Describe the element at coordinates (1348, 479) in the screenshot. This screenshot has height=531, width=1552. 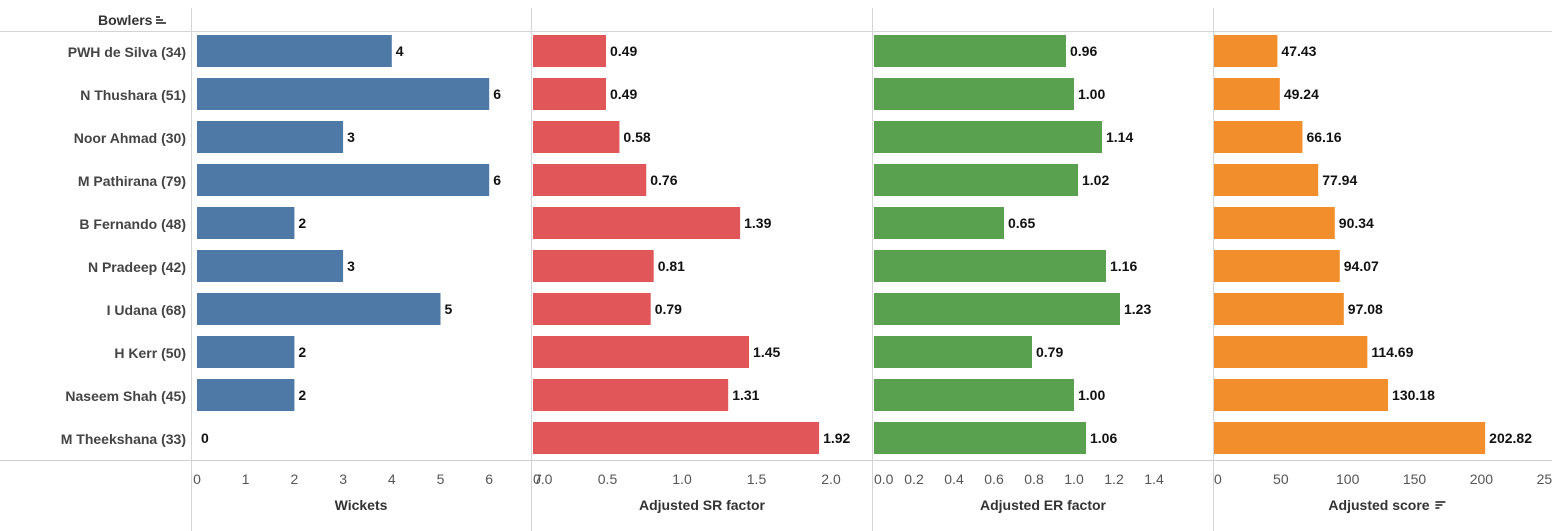
I see `tick-label: 100` at that location.